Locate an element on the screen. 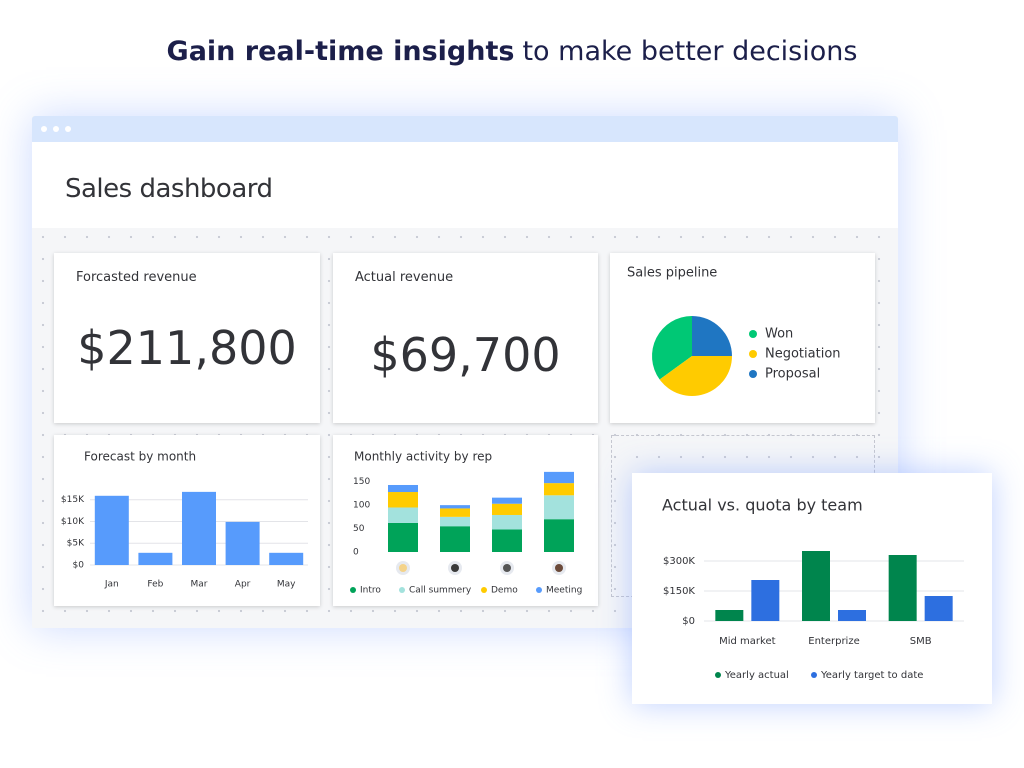  x-tick-label: Enterprize is located at coordinates (833, 641).